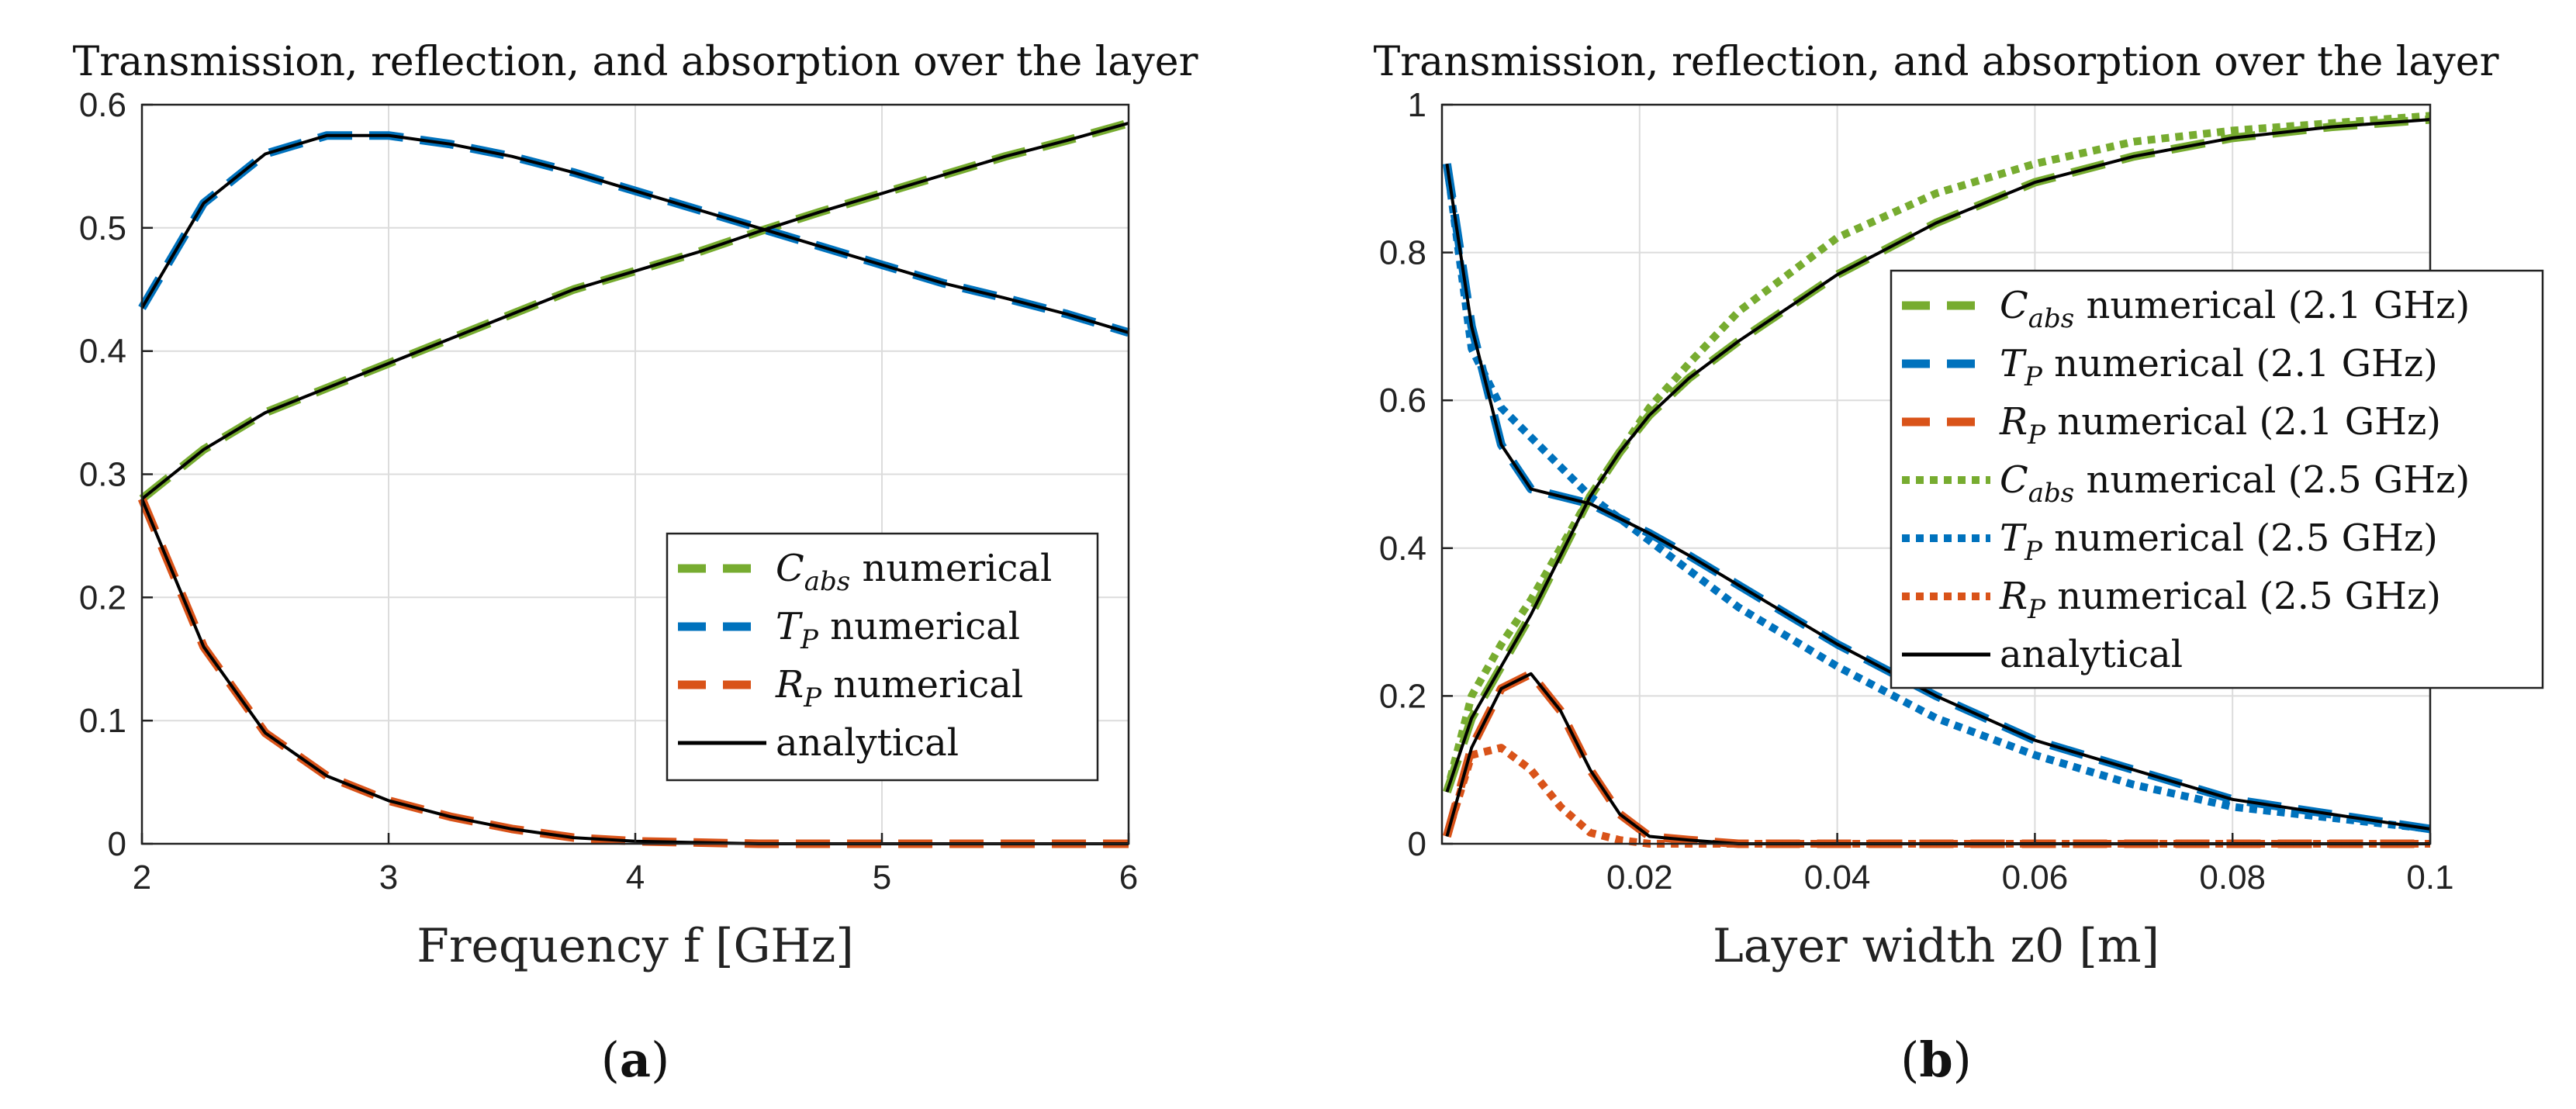 The width and height of the screenshot is (2576, 1109). Describe the element at coordinates (1417, 105) in the screenshot. I see `y-tick-label: 1` at that location.